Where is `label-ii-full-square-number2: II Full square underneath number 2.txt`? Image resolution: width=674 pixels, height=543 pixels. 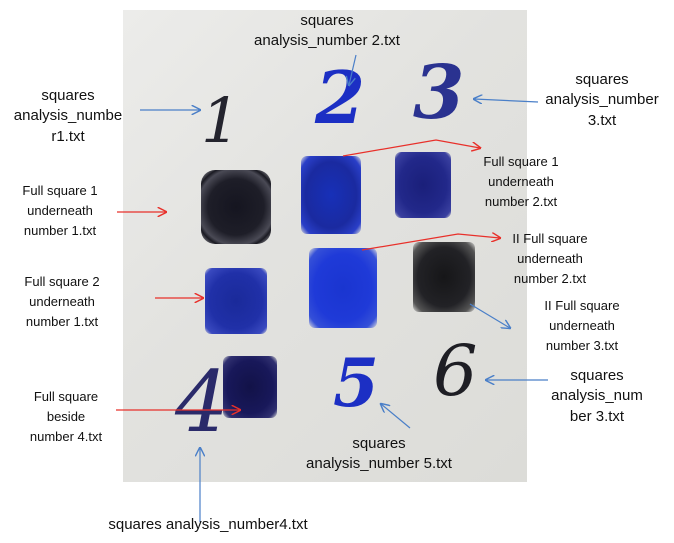
label-ii-full-square-number2: II Full square underneath number 2.txt is located at coordinates (550, 259).